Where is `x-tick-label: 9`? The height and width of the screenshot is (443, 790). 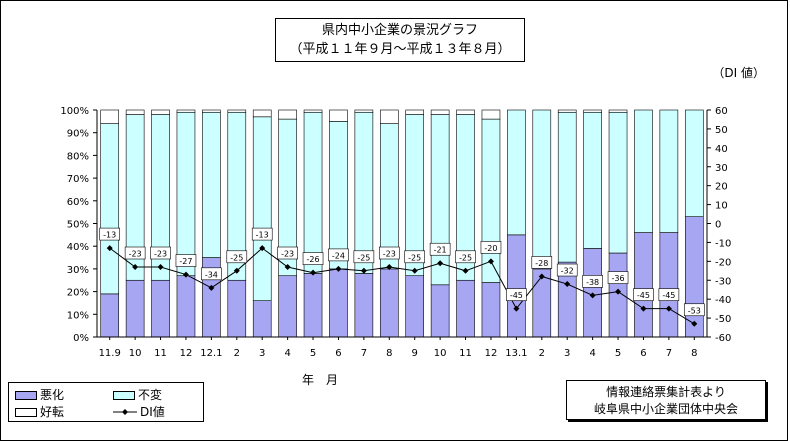
x-tick-label: 9 is located at coordinates (415, 353).